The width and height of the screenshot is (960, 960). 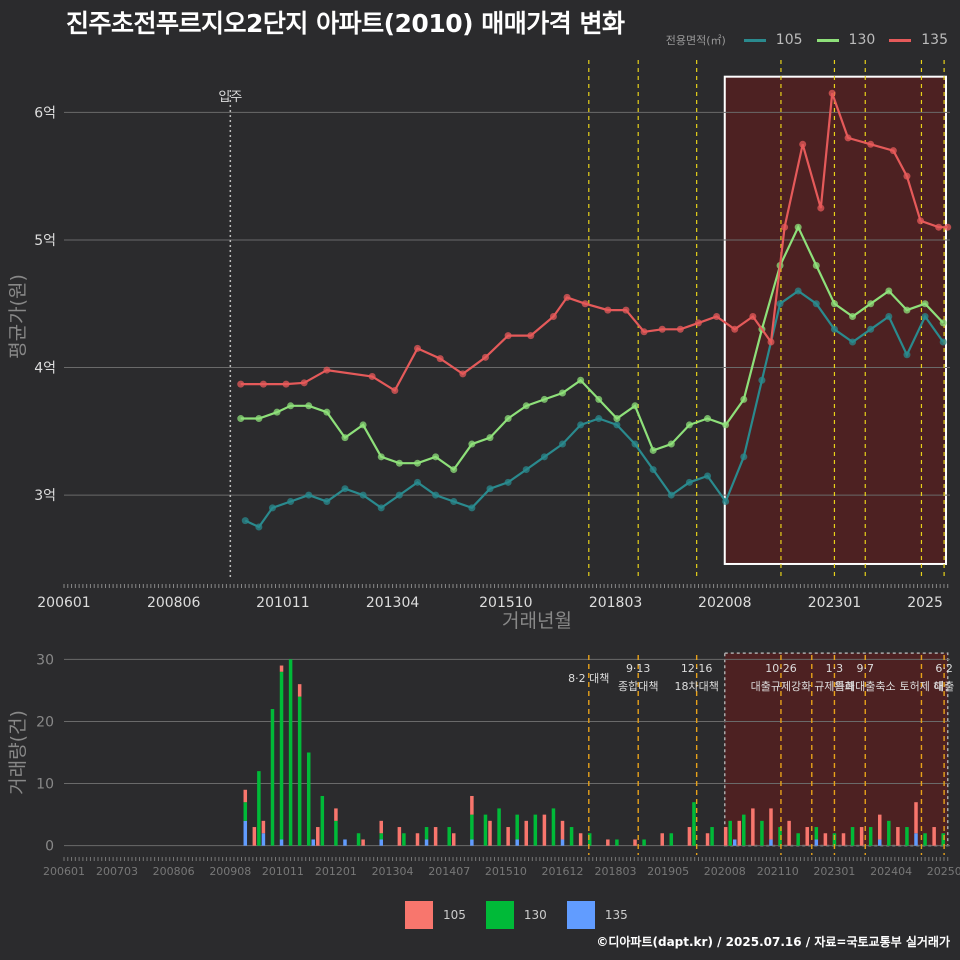 I want to click on policy-annotation-name: 토허제 해, so click(x=921, y=686).